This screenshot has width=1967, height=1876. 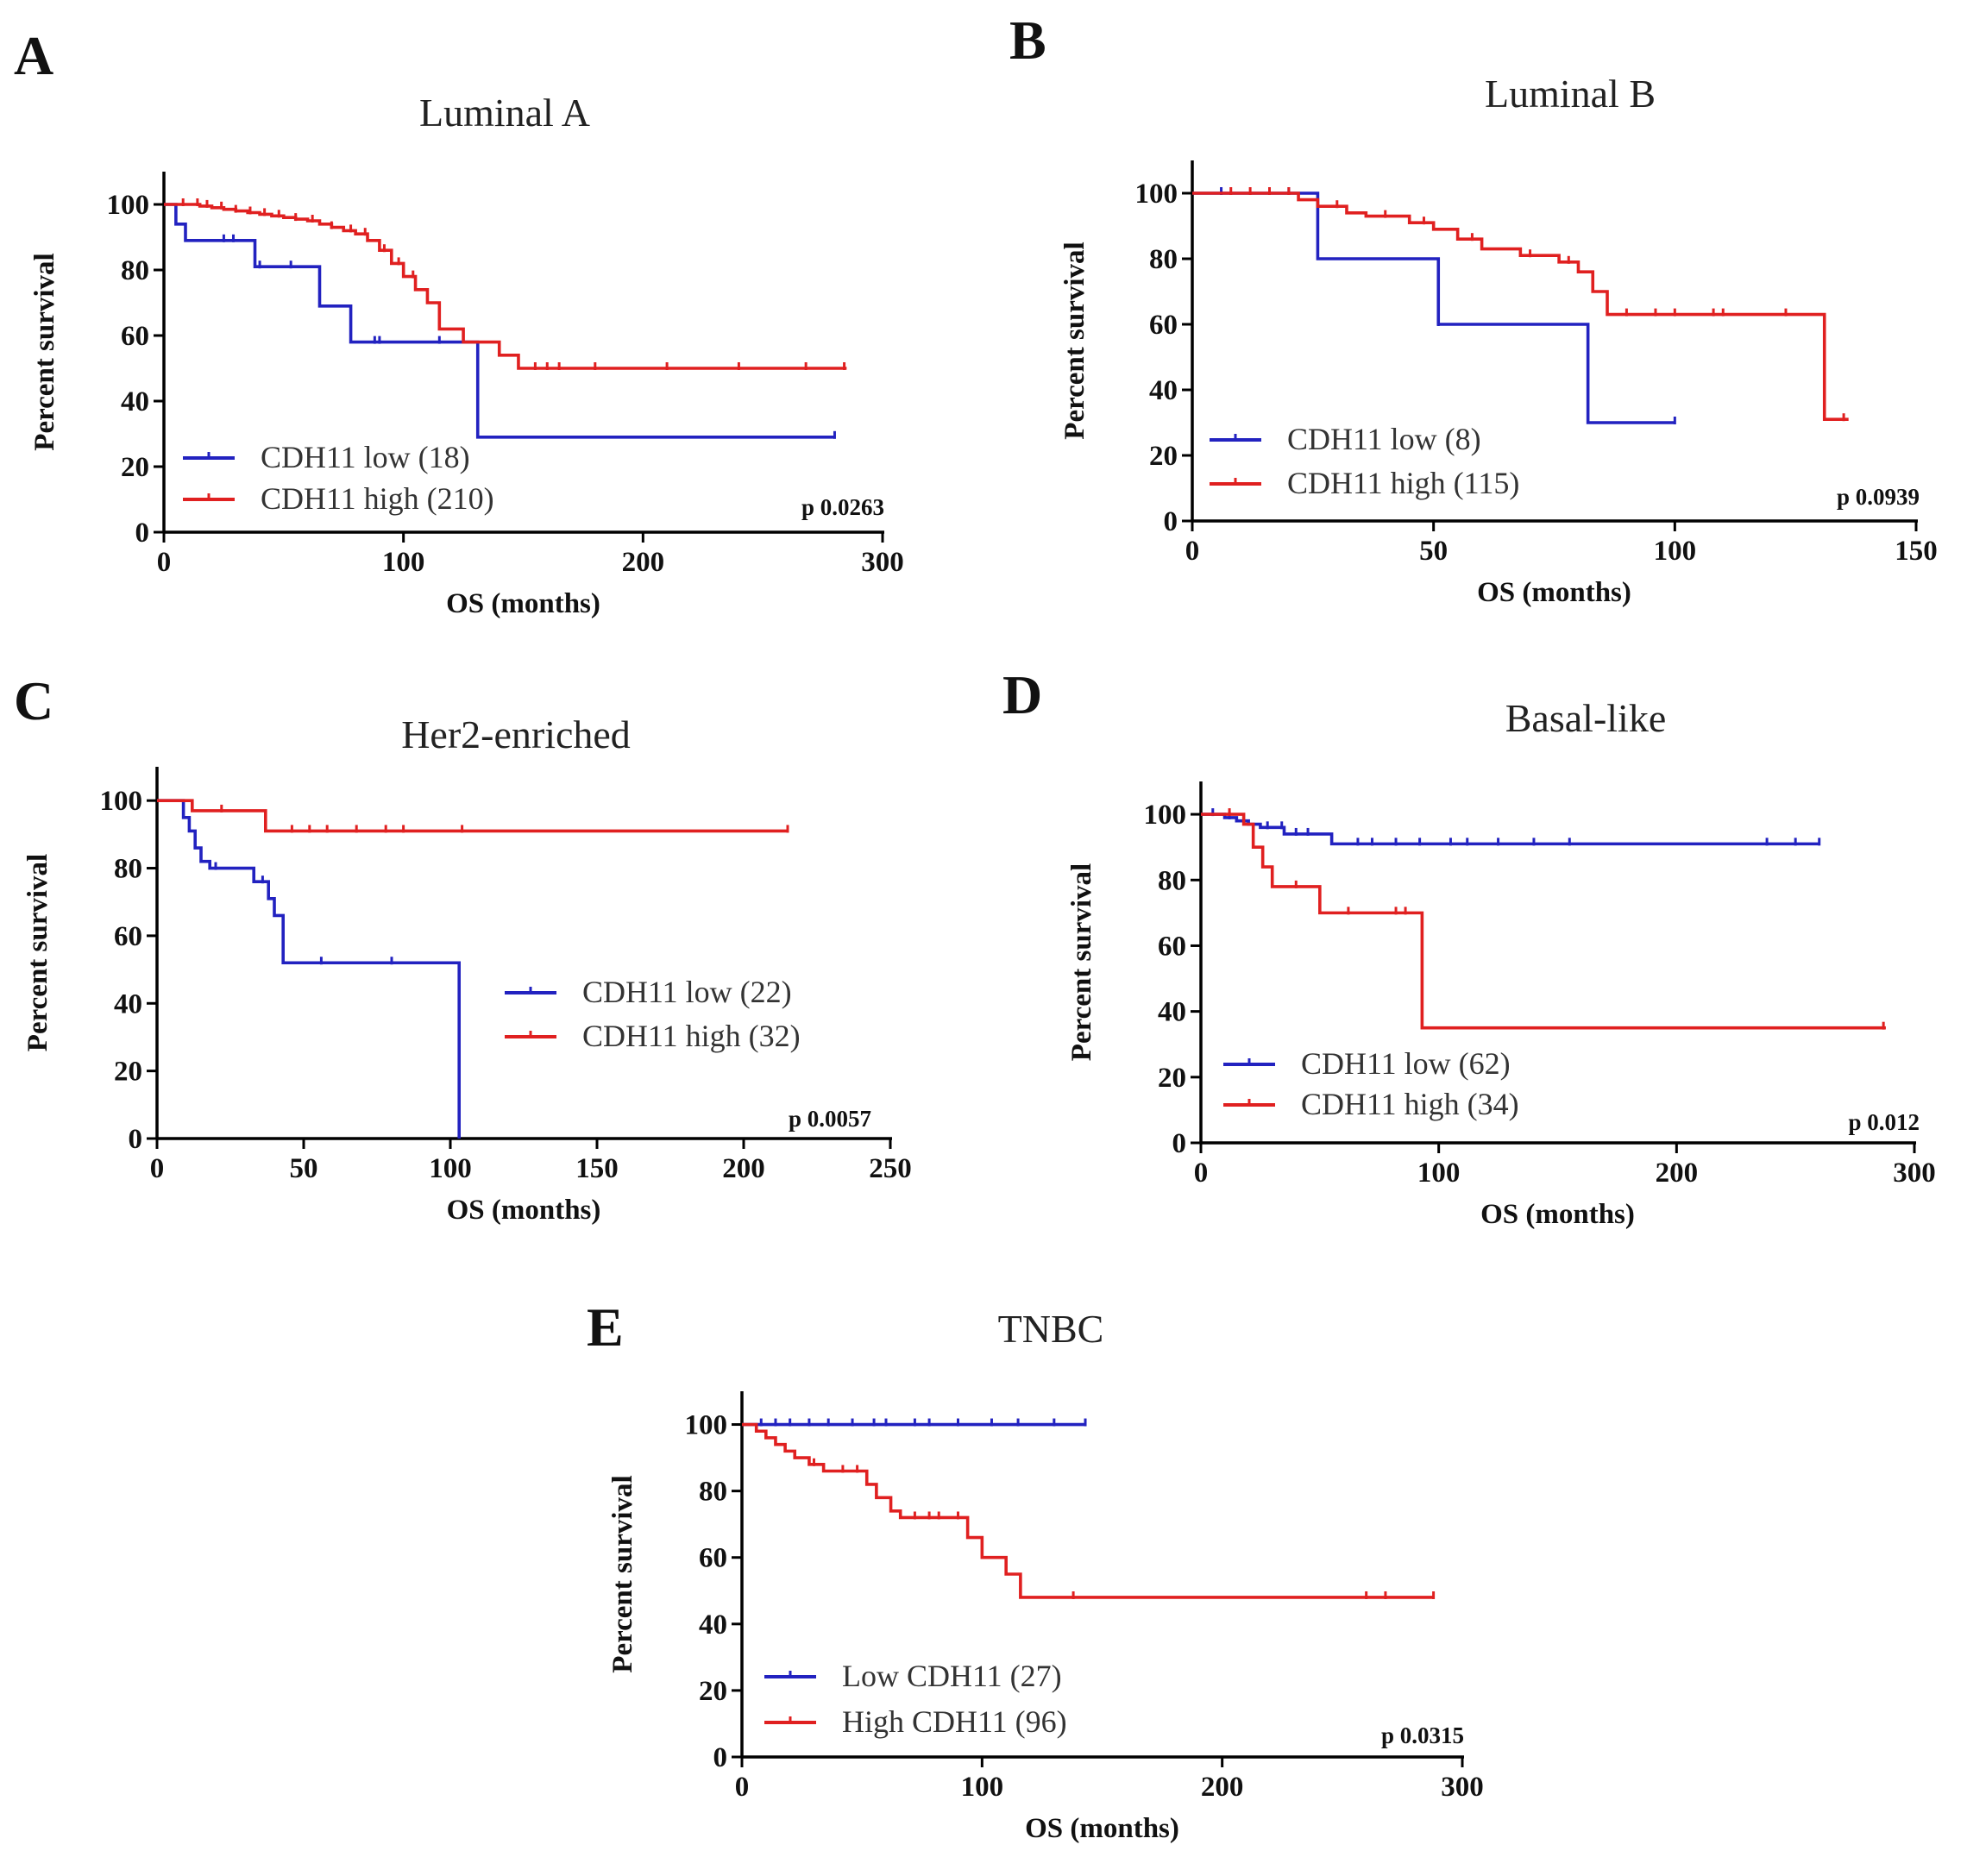 What do you see at coordinates (1884, 1122) in the screenshot?
I see `p-value: p 0.012` at bounding box center [1884, 1122].